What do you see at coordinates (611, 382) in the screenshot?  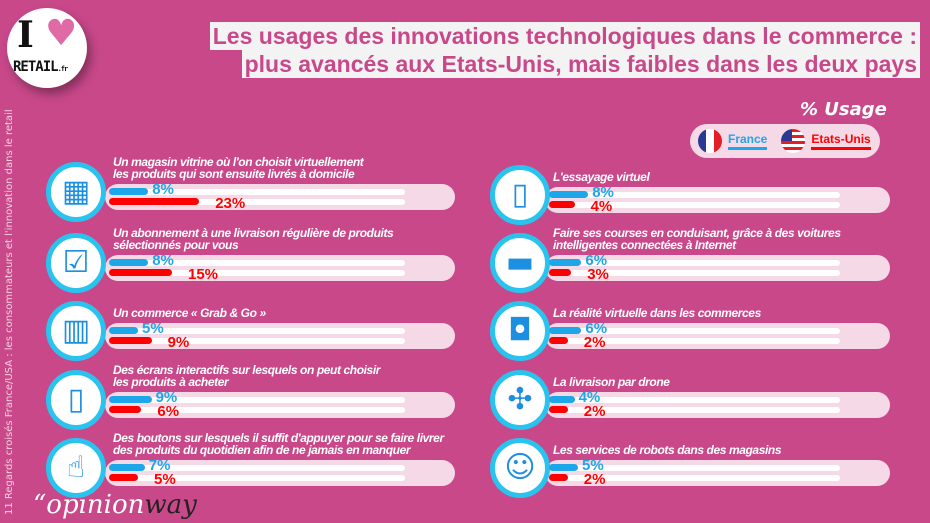 I see `category-label: La livraison par drone` at bounding box center [611, 382].